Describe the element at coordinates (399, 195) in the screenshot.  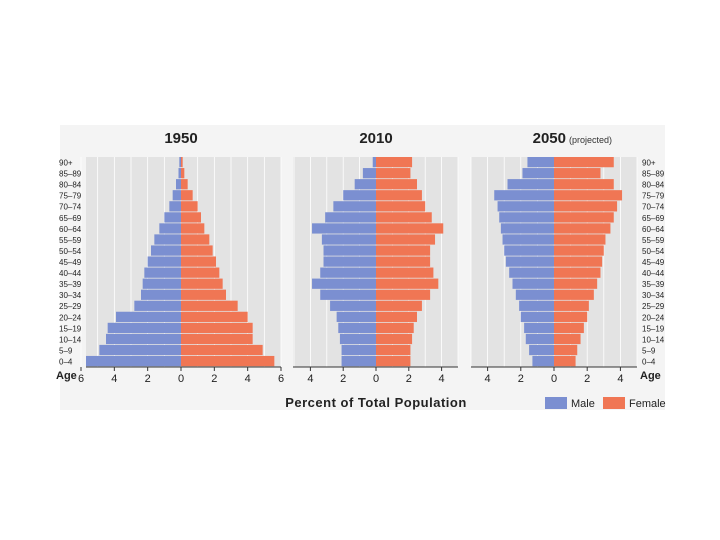
I see `bar-female-75–79` at that location.